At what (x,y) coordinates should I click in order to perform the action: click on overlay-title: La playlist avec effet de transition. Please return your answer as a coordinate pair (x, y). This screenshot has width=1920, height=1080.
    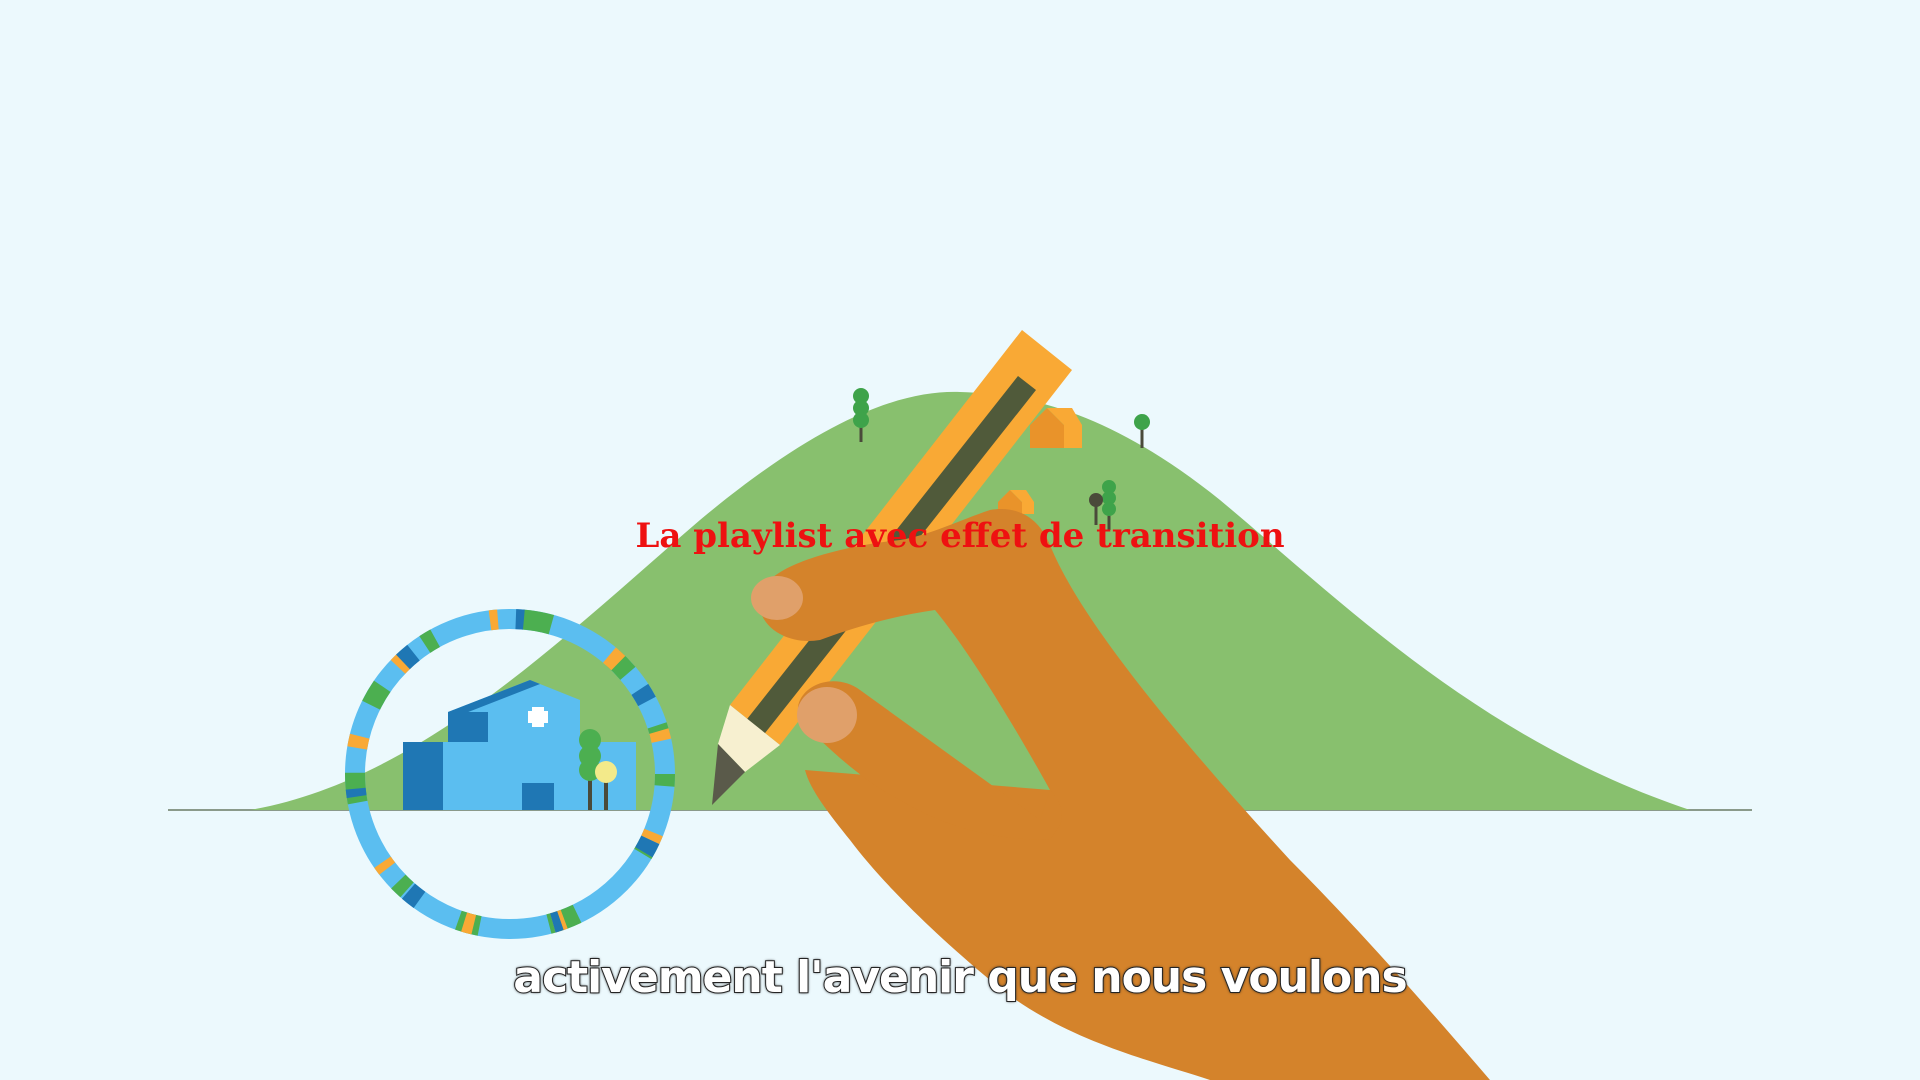
    Looking at the image, I should click on (960, 536).